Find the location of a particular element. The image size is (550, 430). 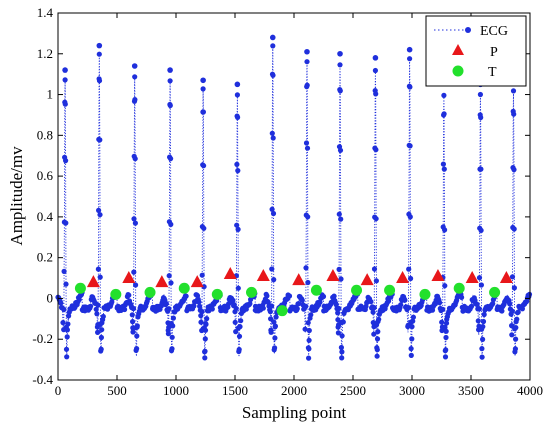

y-tick-label: 0.8 is located at coordinates (45, 134).